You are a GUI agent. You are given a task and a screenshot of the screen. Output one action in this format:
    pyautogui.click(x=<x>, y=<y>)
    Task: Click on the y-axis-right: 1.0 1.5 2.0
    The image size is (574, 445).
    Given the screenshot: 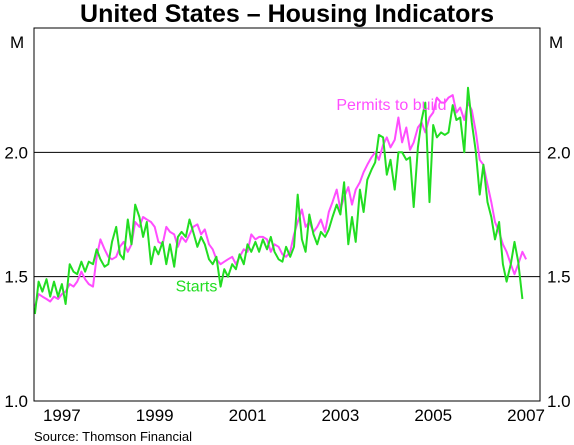 What is the action you would take?
    pyautogui.click(x=559, y=277)
    